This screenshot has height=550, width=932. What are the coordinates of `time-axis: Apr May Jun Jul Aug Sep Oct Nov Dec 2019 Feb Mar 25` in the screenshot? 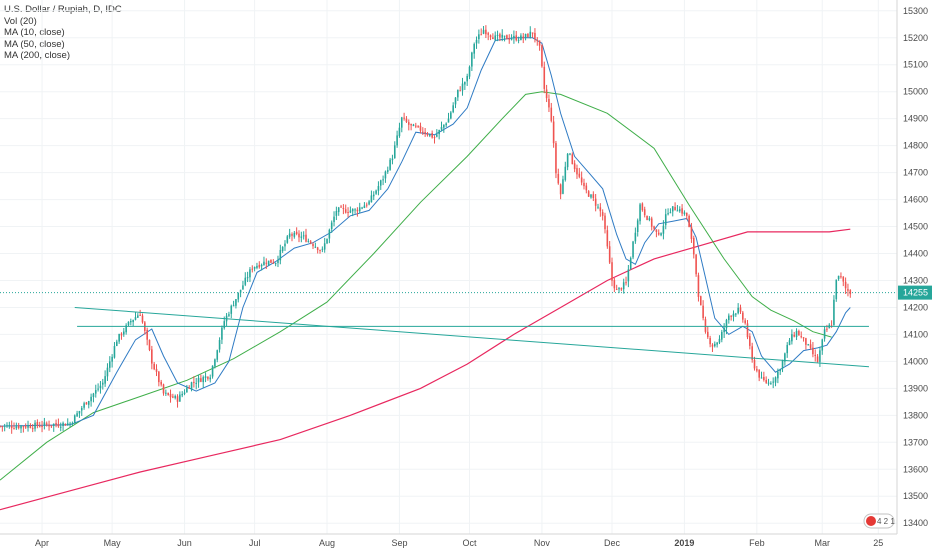 It's located at (448, 540).